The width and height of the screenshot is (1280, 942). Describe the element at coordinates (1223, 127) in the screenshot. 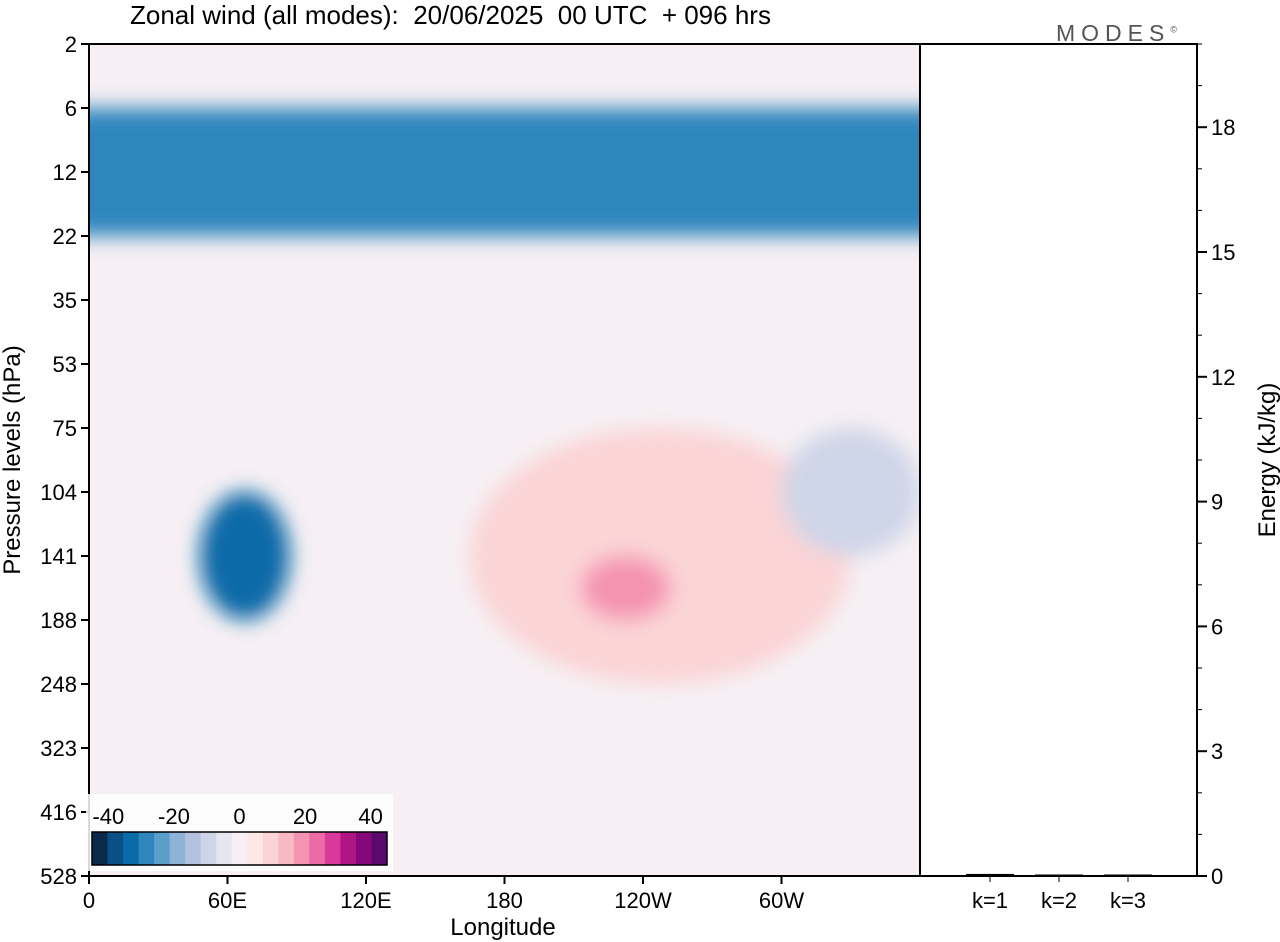

I see `energy-tick-label: 18` at that location.